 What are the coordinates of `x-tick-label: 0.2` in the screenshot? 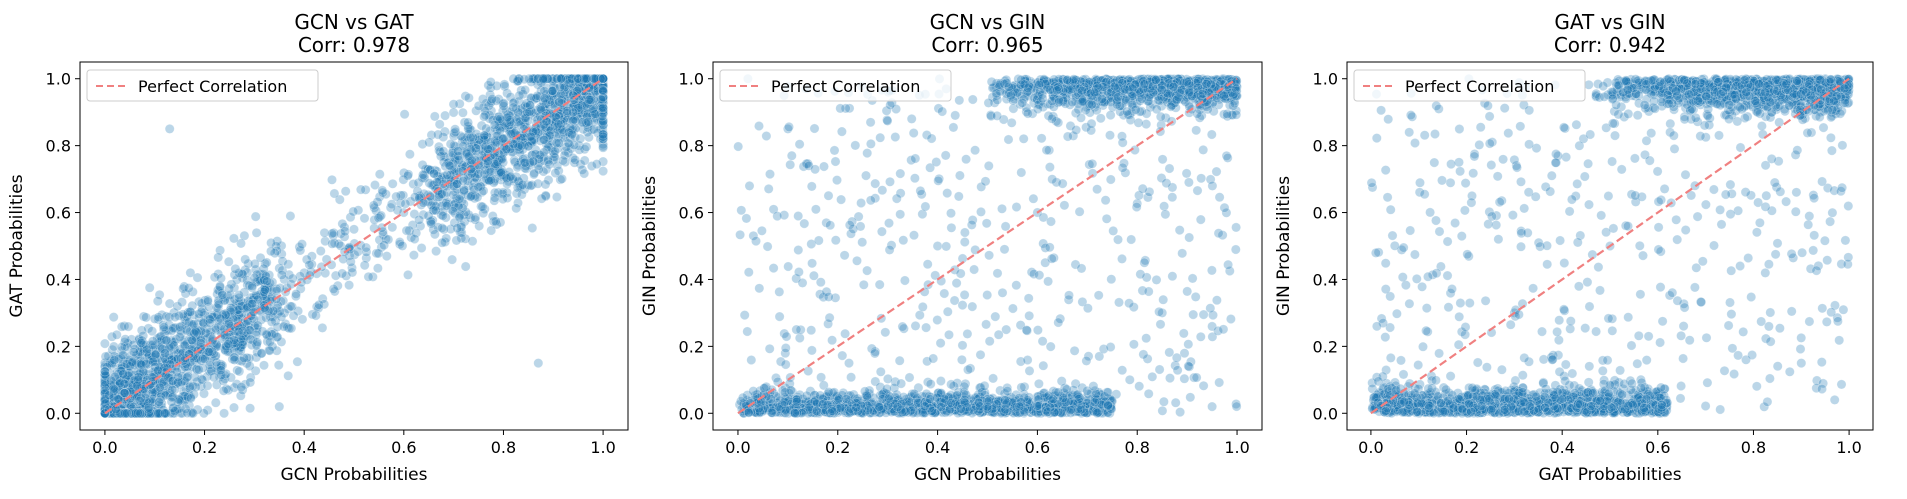 It's located at (204, 447).